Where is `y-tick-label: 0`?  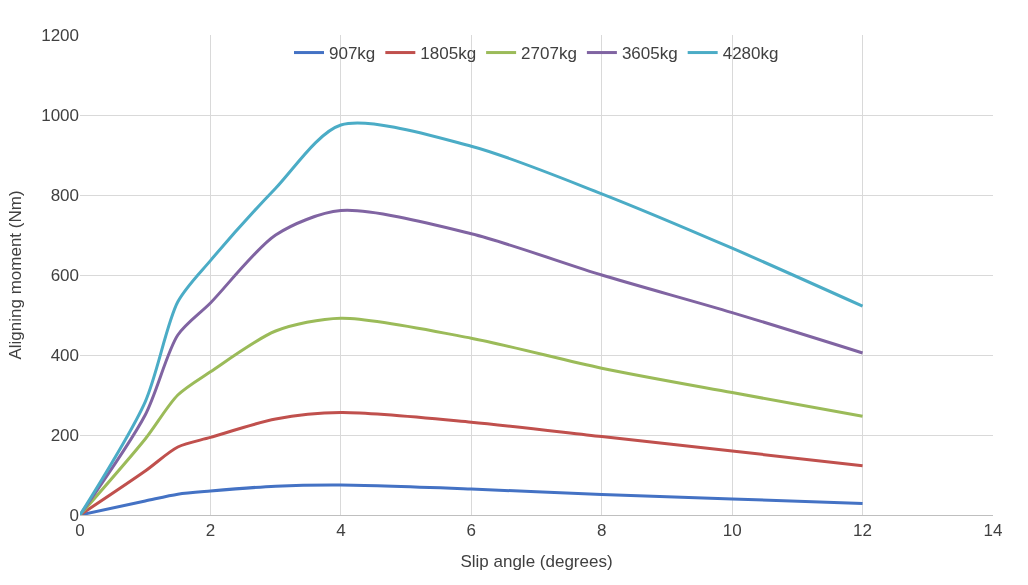
y-tick-label: 0 is located at coordinates (74, 515).